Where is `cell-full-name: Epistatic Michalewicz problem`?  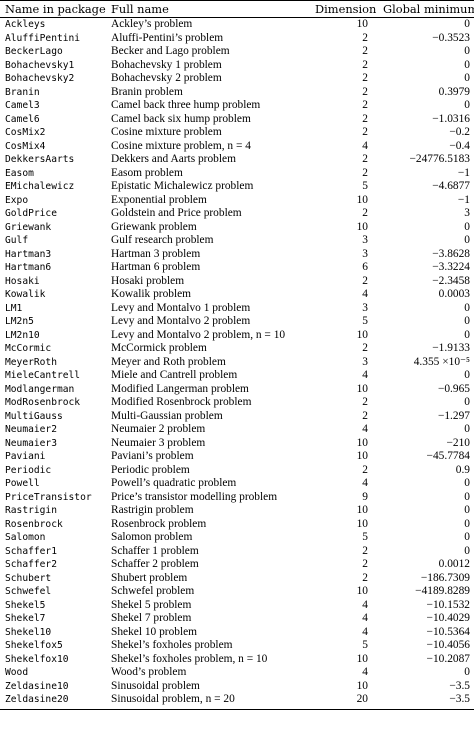 cell-full-name: Epistatic Michalewicz problem is located at coordinates (182, 186).